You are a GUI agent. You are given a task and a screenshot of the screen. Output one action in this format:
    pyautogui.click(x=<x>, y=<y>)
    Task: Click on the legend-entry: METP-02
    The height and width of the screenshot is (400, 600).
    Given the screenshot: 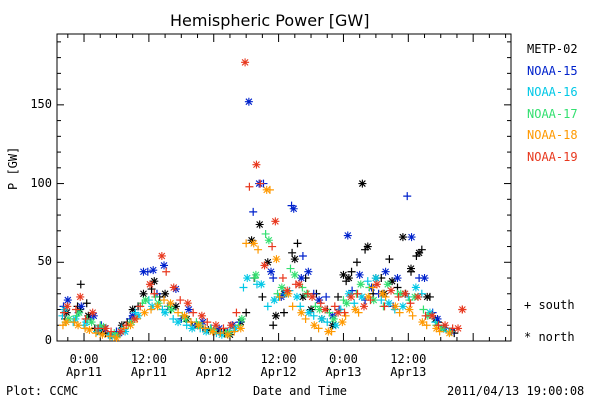 What is the action you would take?
    pyautogui.click(x=552, y=49)
    